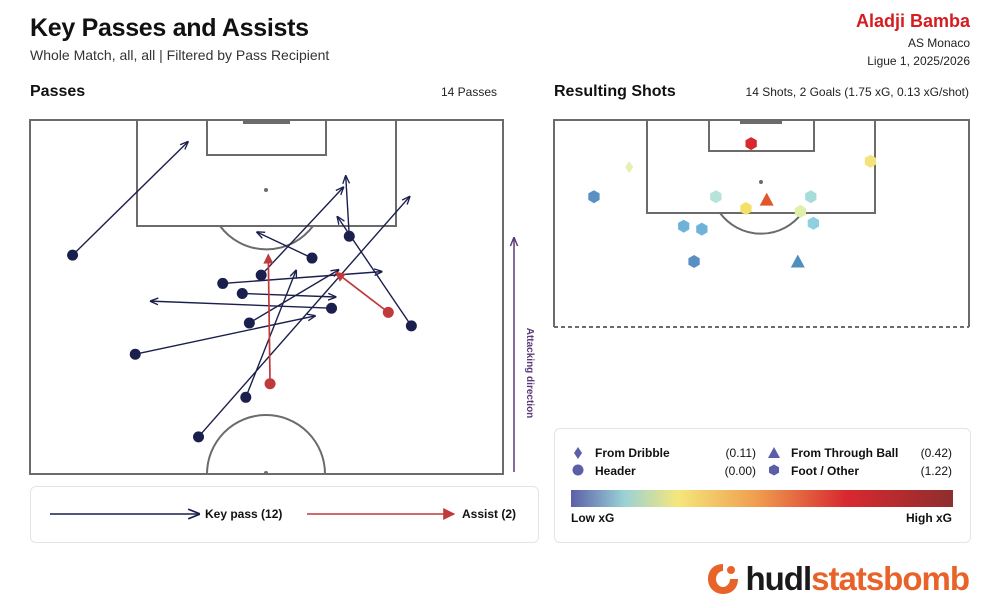  I want to click on low-xg-label: Low xG, so click(593, 518).